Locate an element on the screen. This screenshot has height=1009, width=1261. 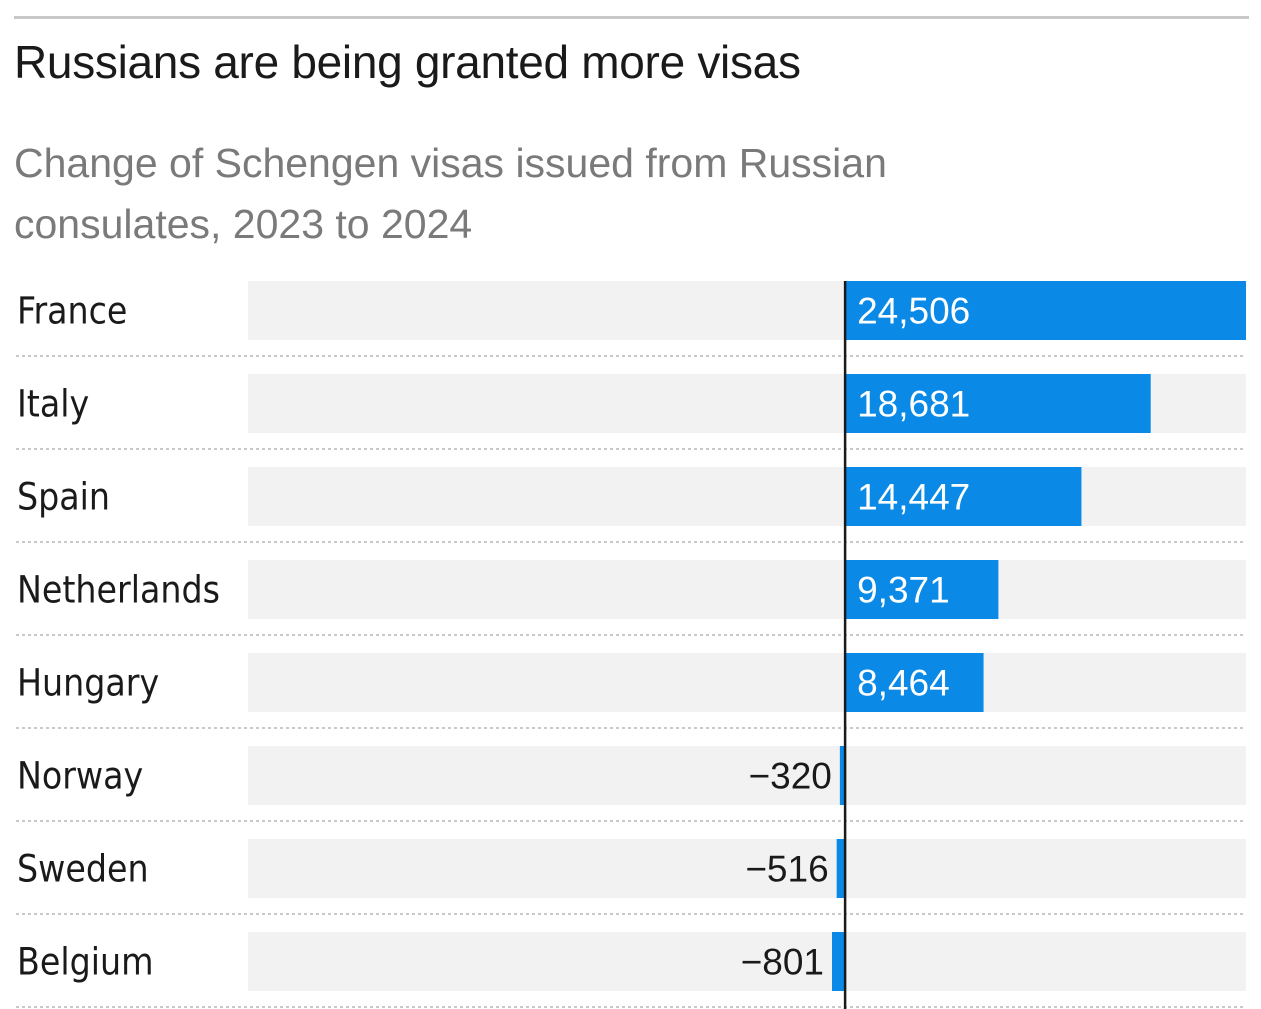
category-label: Netherlands is located at coordinates (118, 590).